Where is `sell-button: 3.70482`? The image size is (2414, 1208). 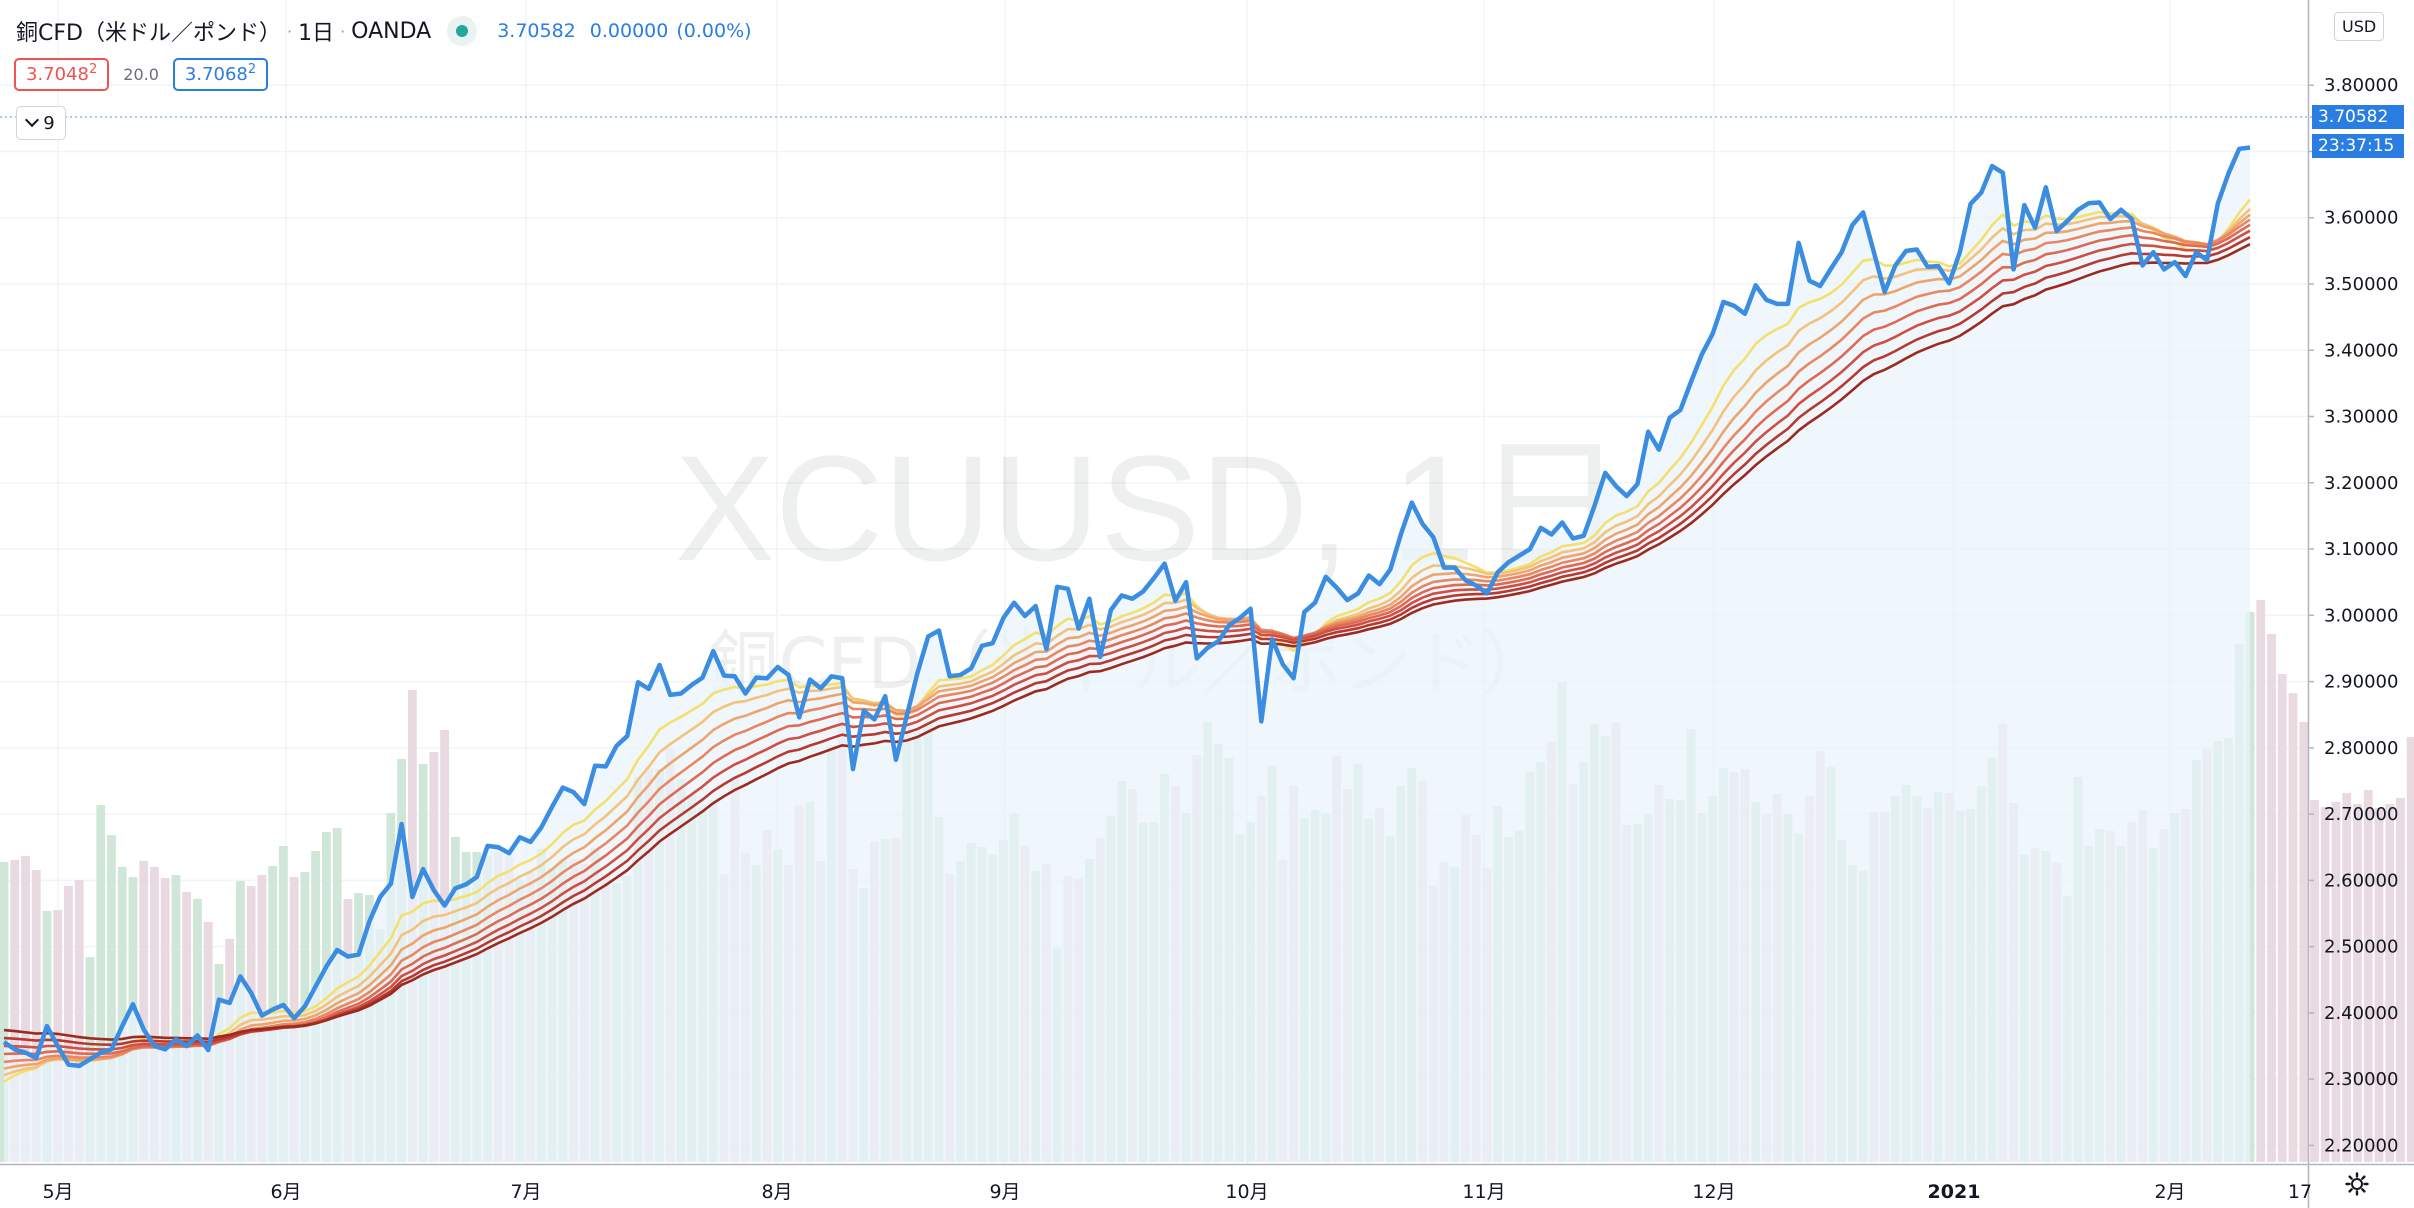
sell-button: 3.70482 is located at coordinates (62, 74).